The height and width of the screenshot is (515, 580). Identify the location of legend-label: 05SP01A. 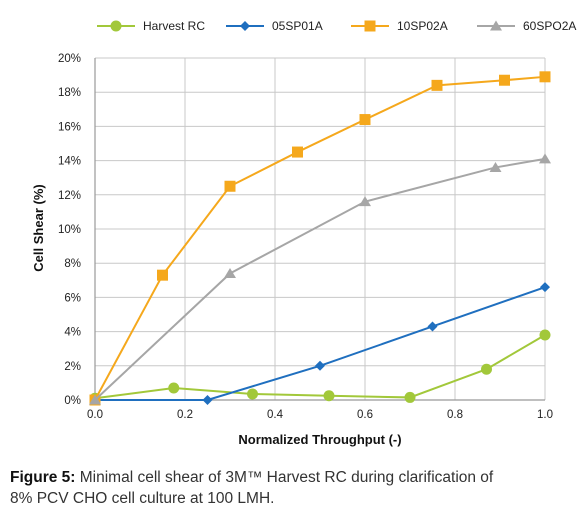
(297, 26).